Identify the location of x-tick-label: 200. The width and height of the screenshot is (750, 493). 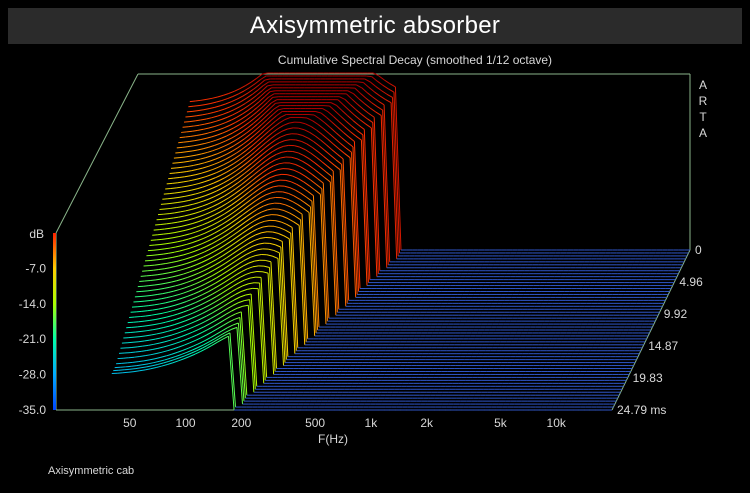
(241, 423).